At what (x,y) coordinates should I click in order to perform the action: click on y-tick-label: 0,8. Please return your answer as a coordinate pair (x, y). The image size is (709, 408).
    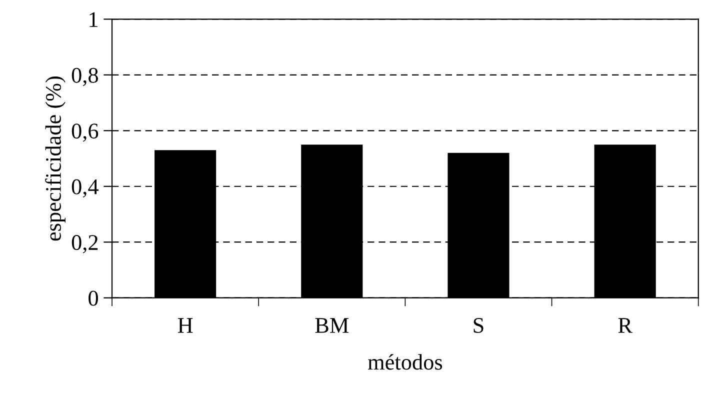
    Looking at the image, I should click on (85, 77).